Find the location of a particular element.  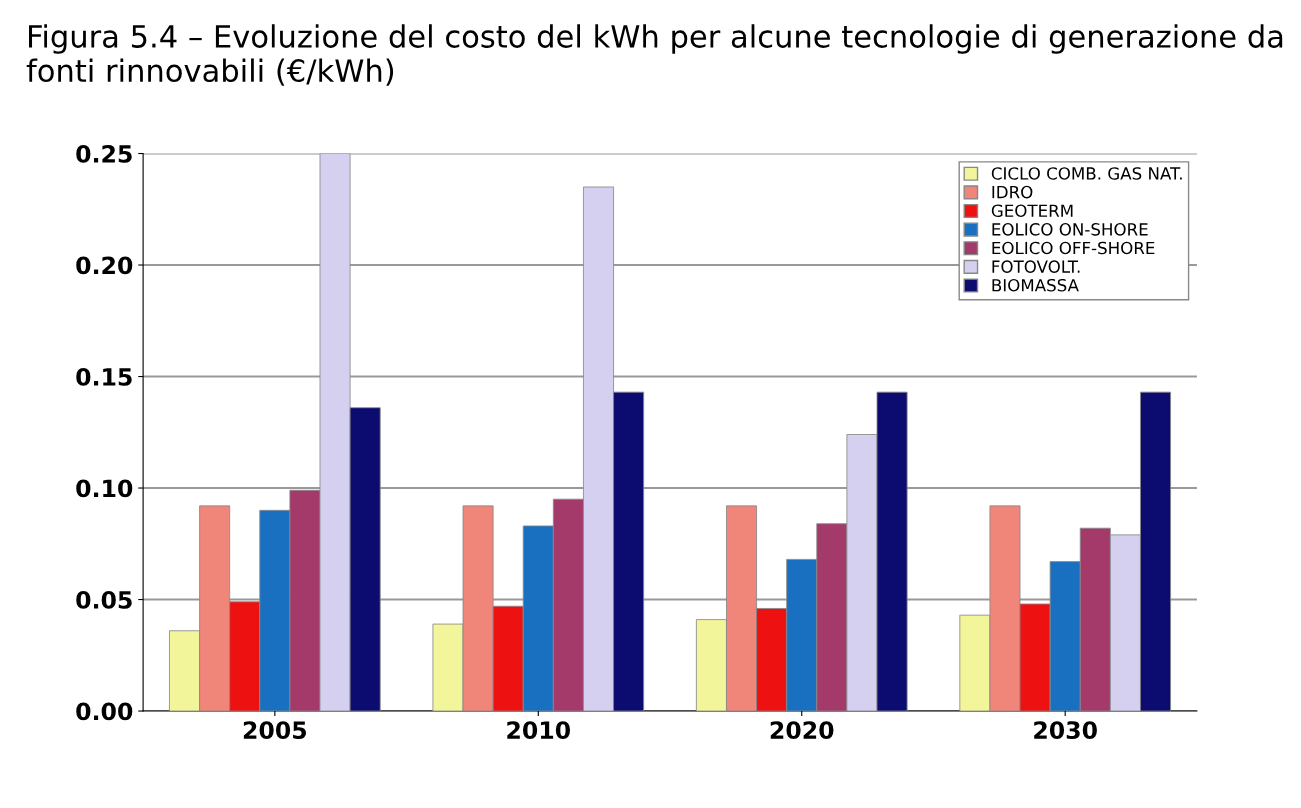

y-tick-label: 0.05 is located at coordinates (104, 599).